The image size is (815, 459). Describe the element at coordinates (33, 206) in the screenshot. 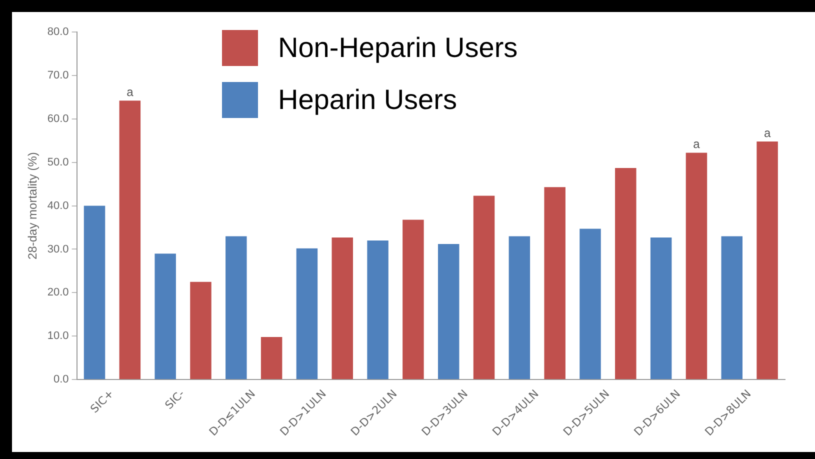

I see `y-axis-title: 28-day mortality (%)` at that location.